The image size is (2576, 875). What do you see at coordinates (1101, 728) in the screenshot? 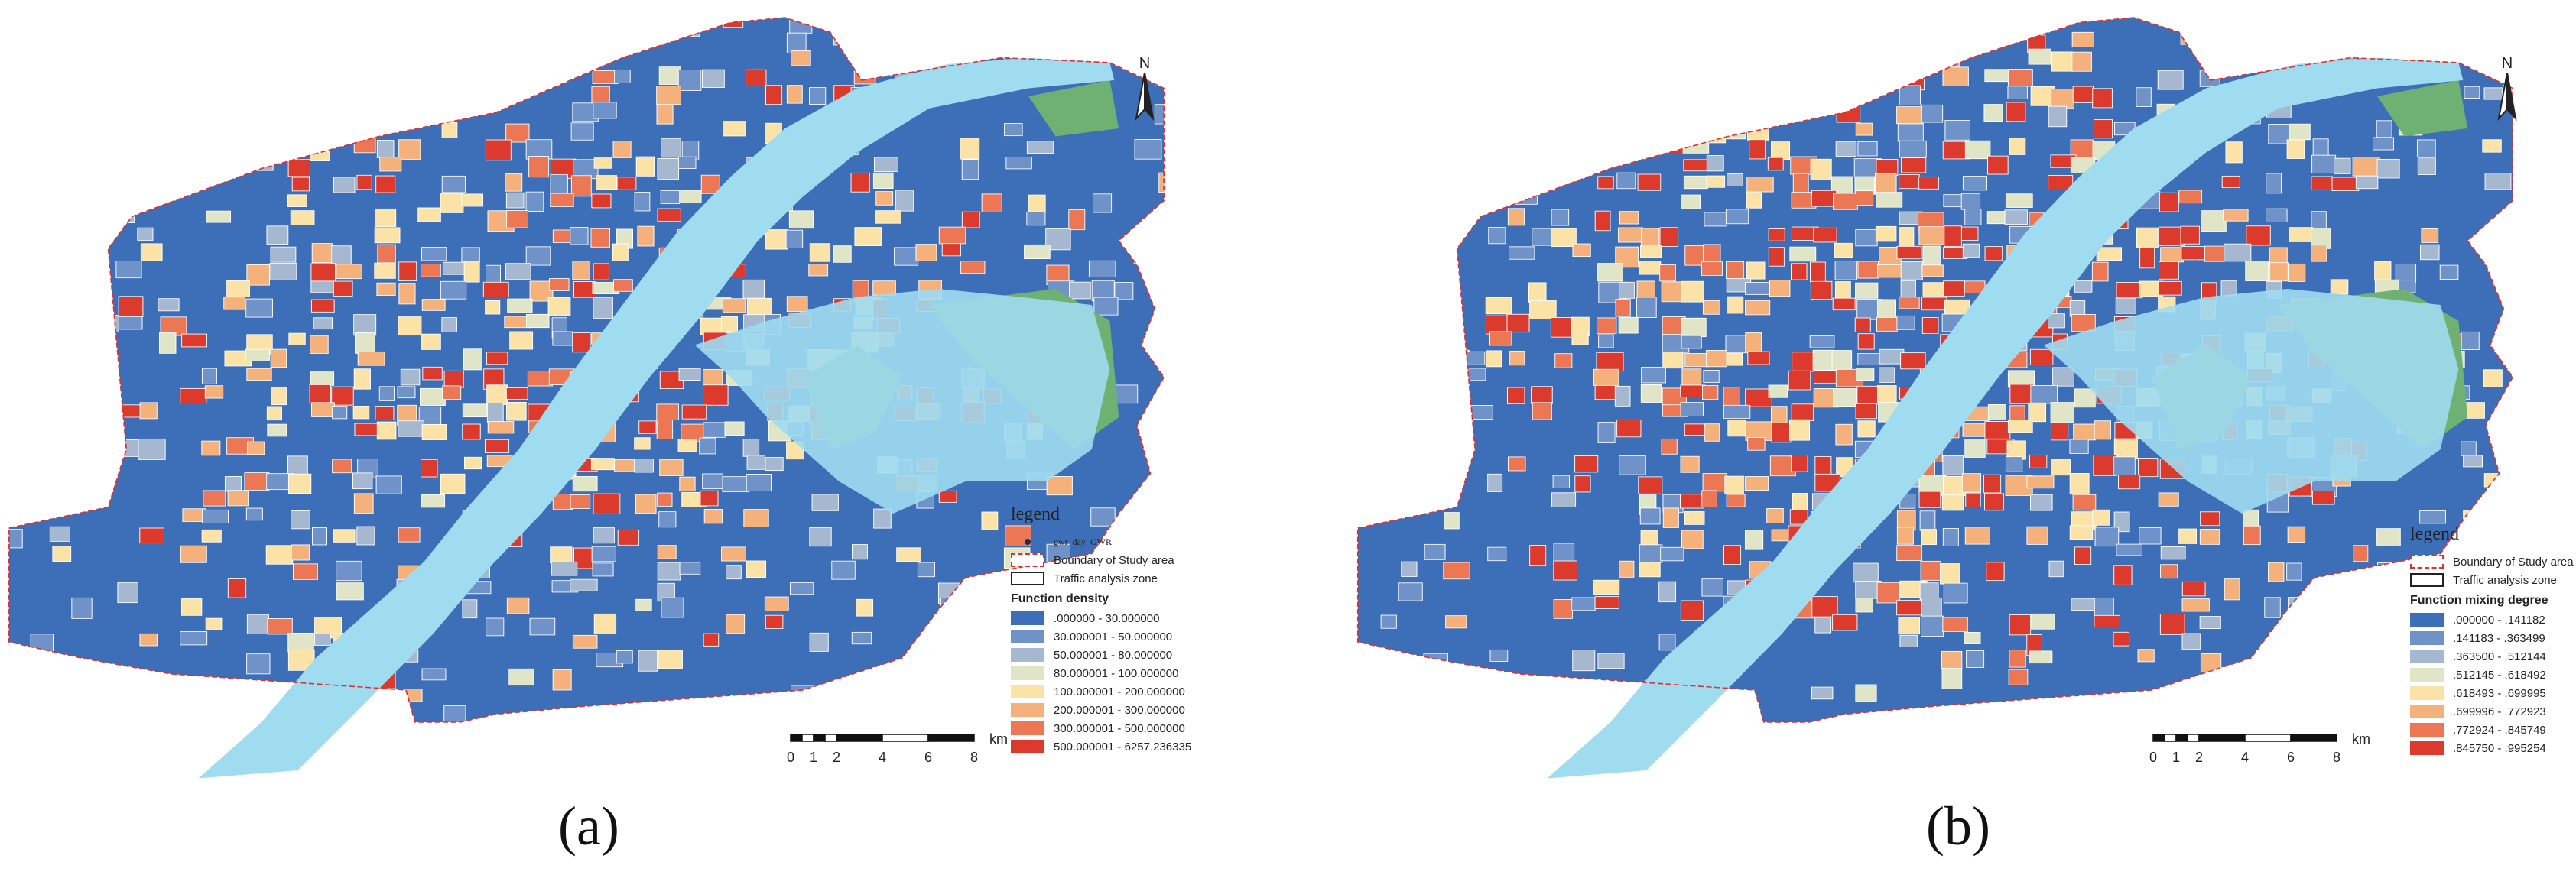
I see `legend-class: 300.000001 - 500.000000` at bounding box center [1101, 728].